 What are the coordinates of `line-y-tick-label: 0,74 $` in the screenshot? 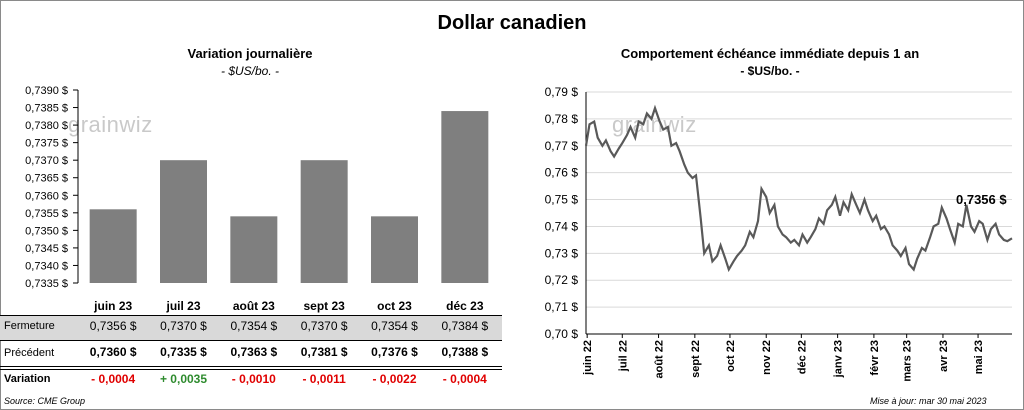 It's located at (562, 226).